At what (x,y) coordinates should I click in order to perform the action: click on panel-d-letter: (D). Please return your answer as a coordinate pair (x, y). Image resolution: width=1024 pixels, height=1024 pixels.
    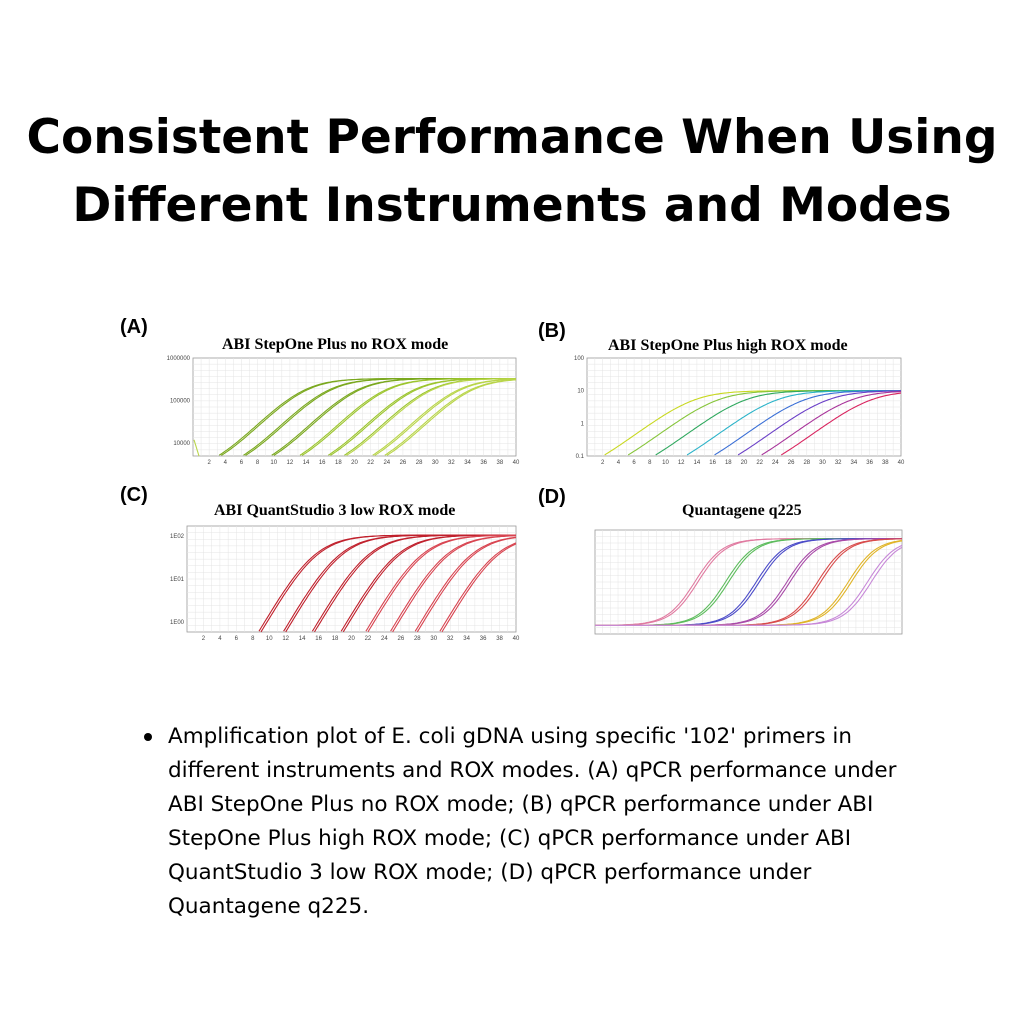
    Looking at the image, I should click on (552, 497).